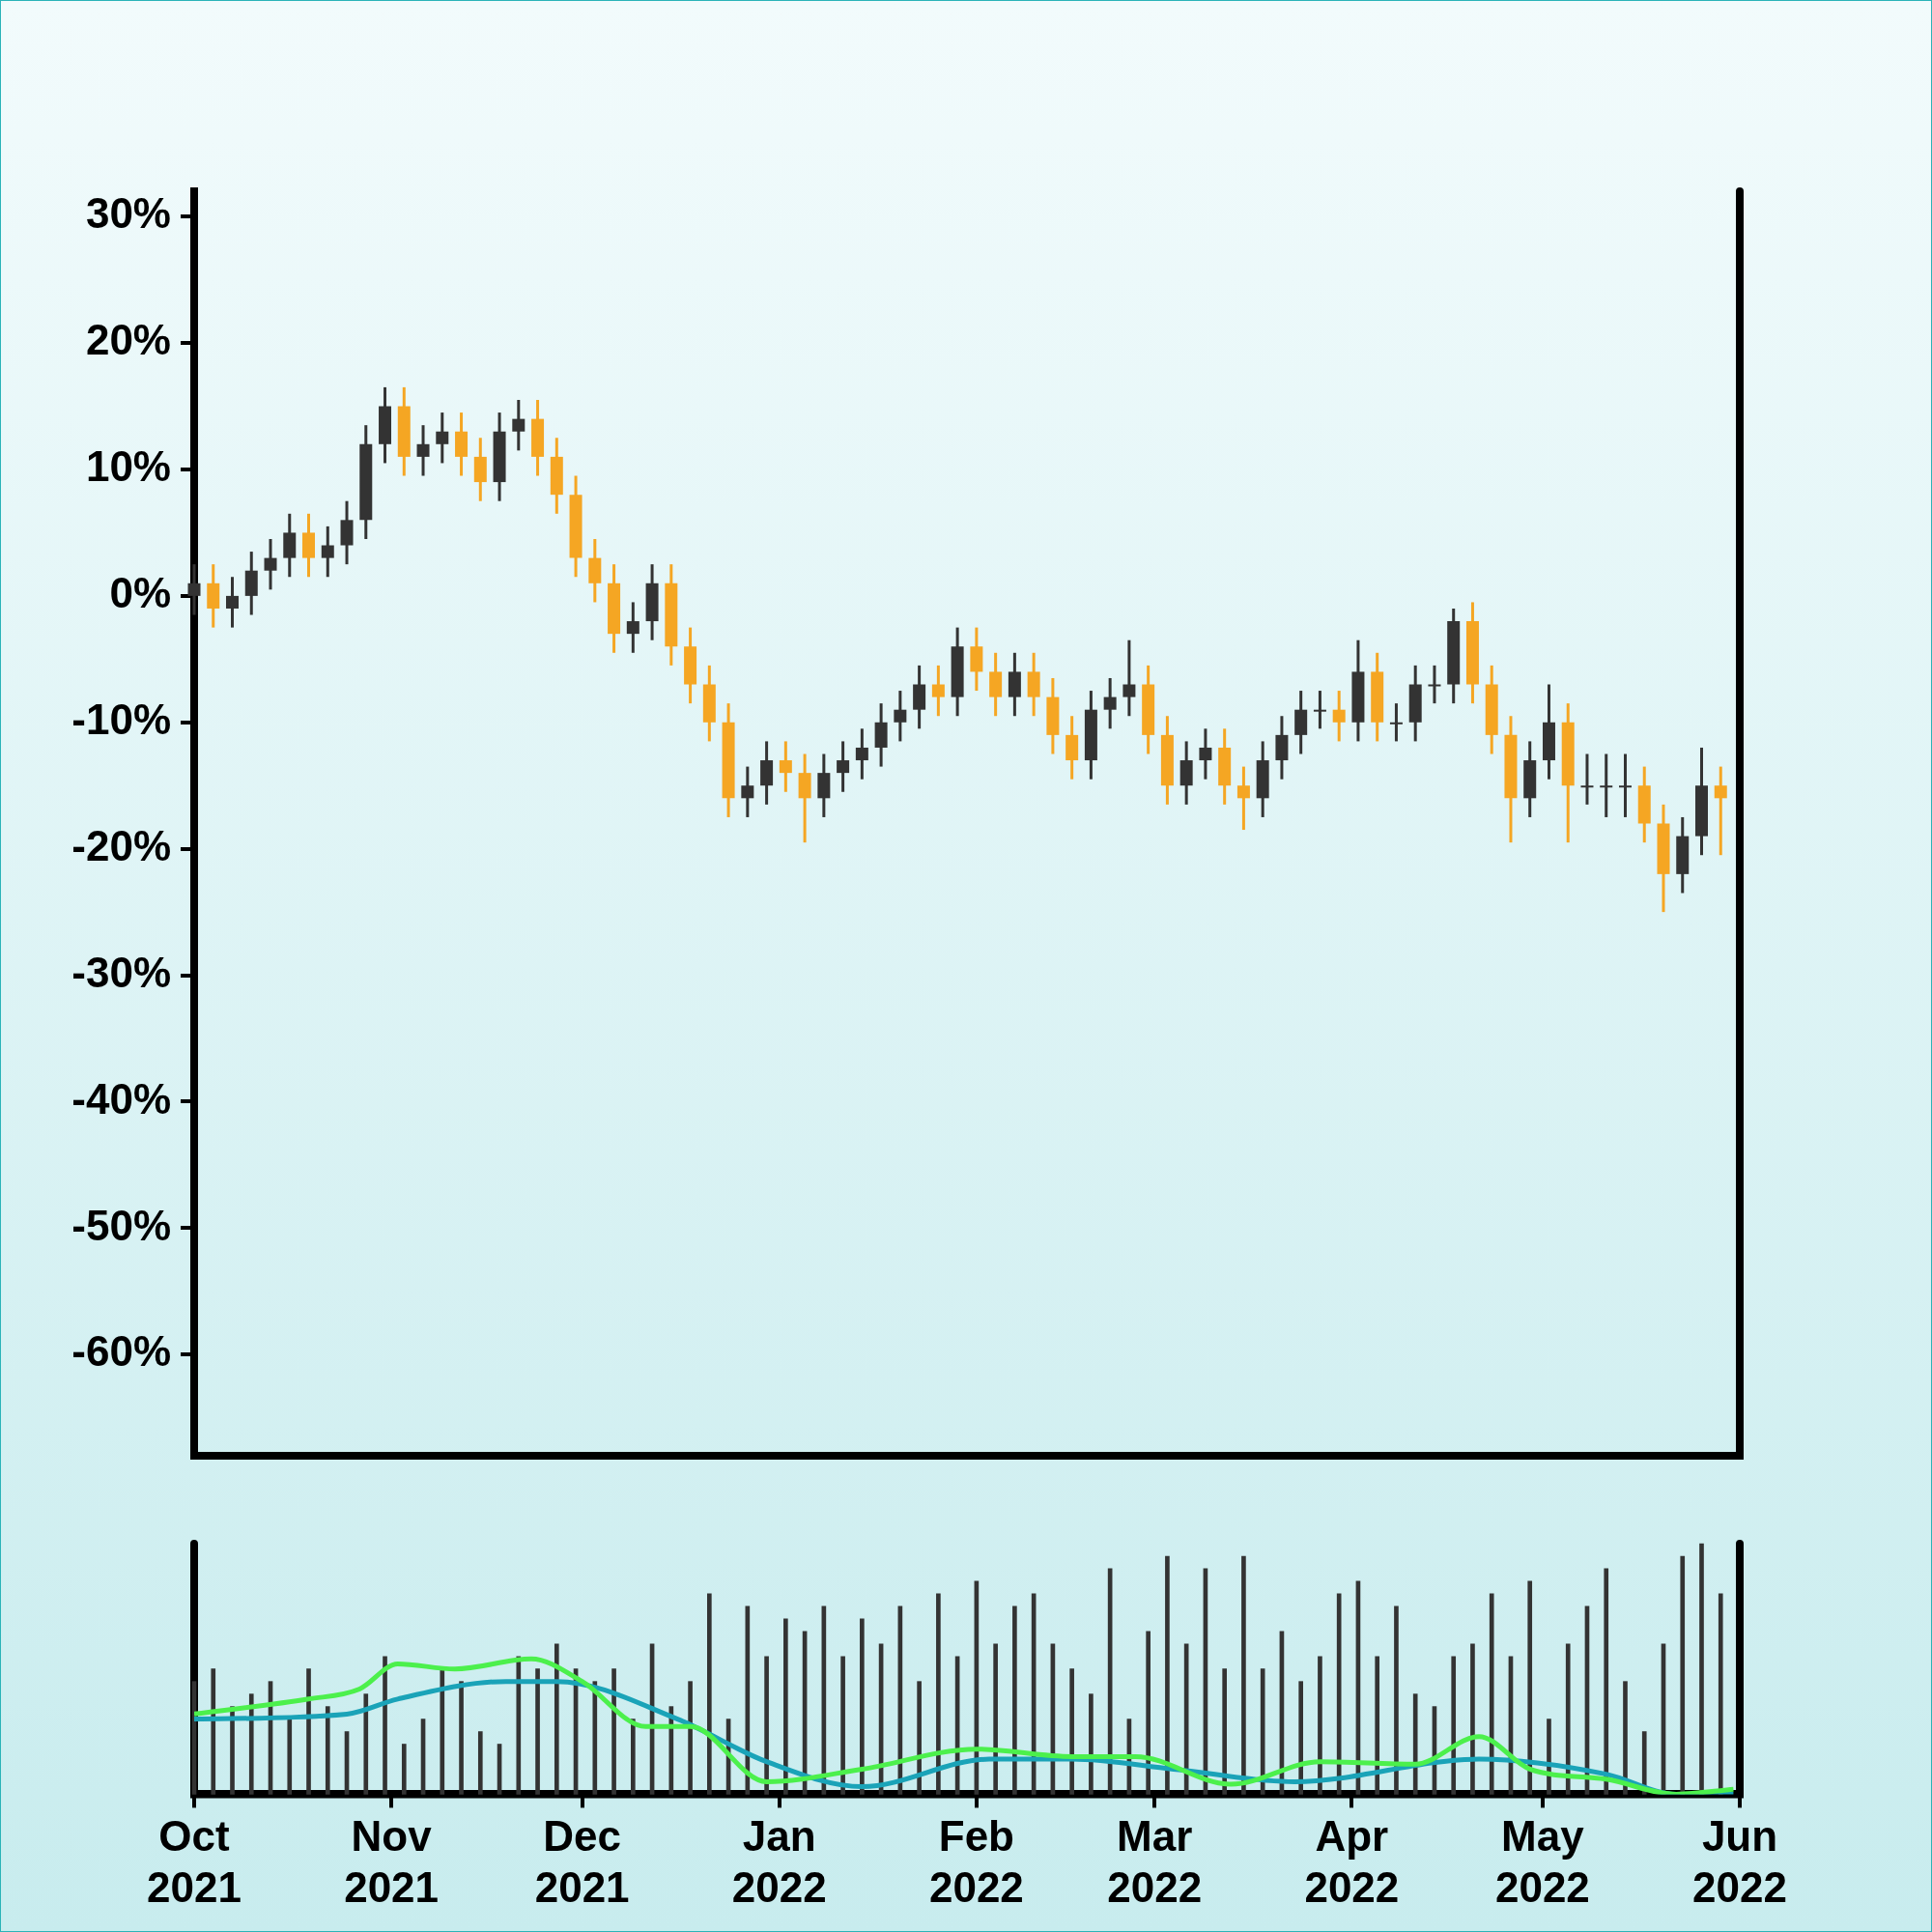  Describe the element at coordinates (1352, 1861) in the screenshot. I see `x-tick-label: Apr 2022` at that location.